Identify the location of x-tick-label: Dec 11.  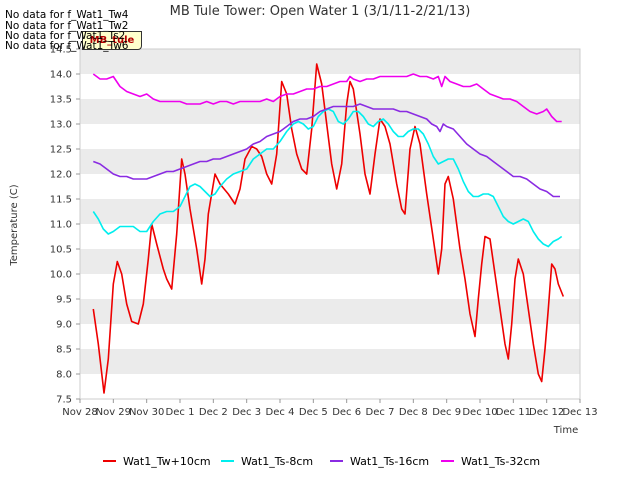
(513, 412).